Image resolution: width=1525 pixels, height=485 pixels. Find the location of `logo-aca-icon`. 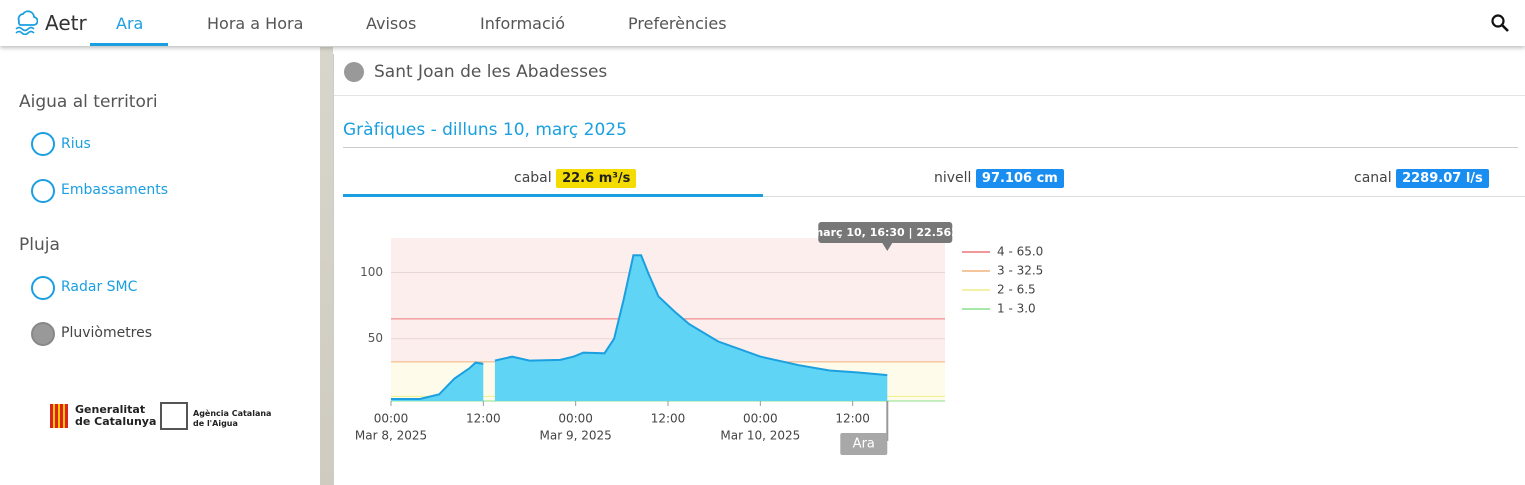

logo-aca-icon is located at coordinates (174, 416).